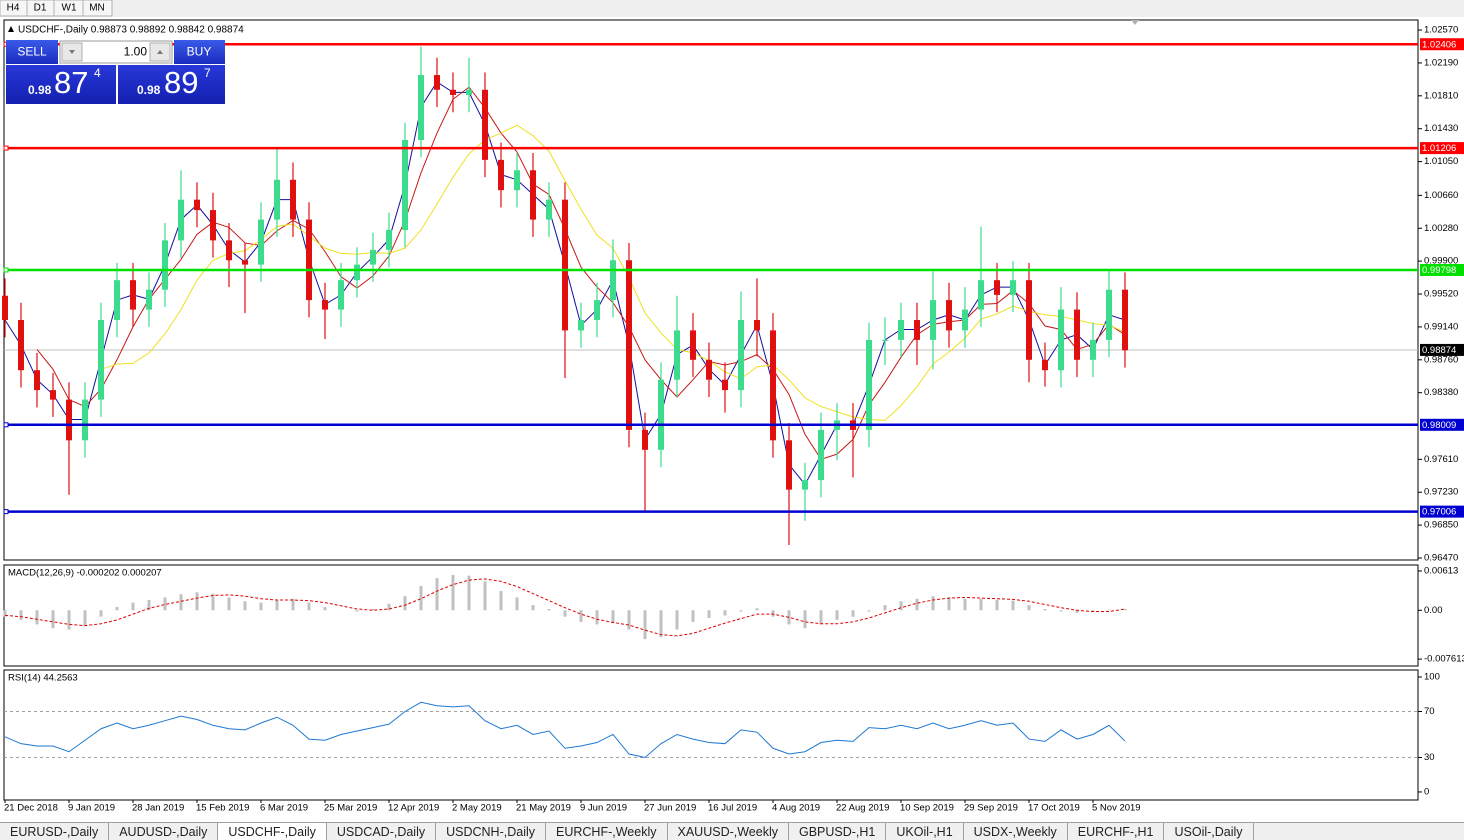 The width and height of the screenshot is (1464, 840). What do you see at coordinates (350, 808) in the screenshot?
I see `x-tick-label: 25 Mar 2019` at bounding box center [350, 808].